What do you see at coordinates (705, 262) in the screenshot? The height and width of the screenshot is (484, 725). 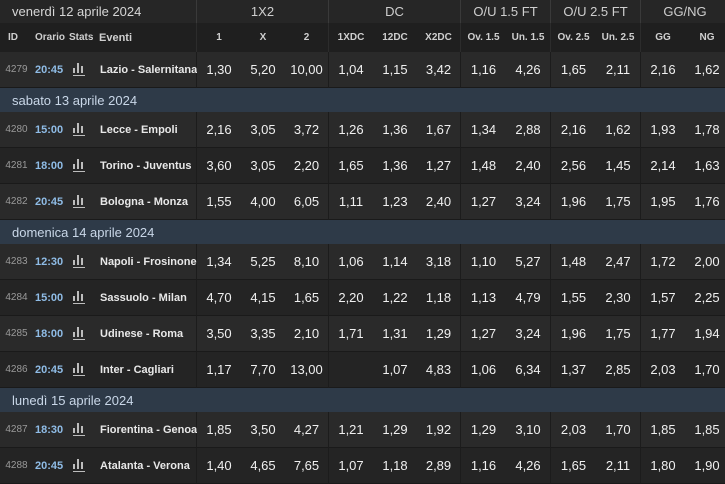 I see `odds-cell: 2,00` at bounding box center [705, 262].